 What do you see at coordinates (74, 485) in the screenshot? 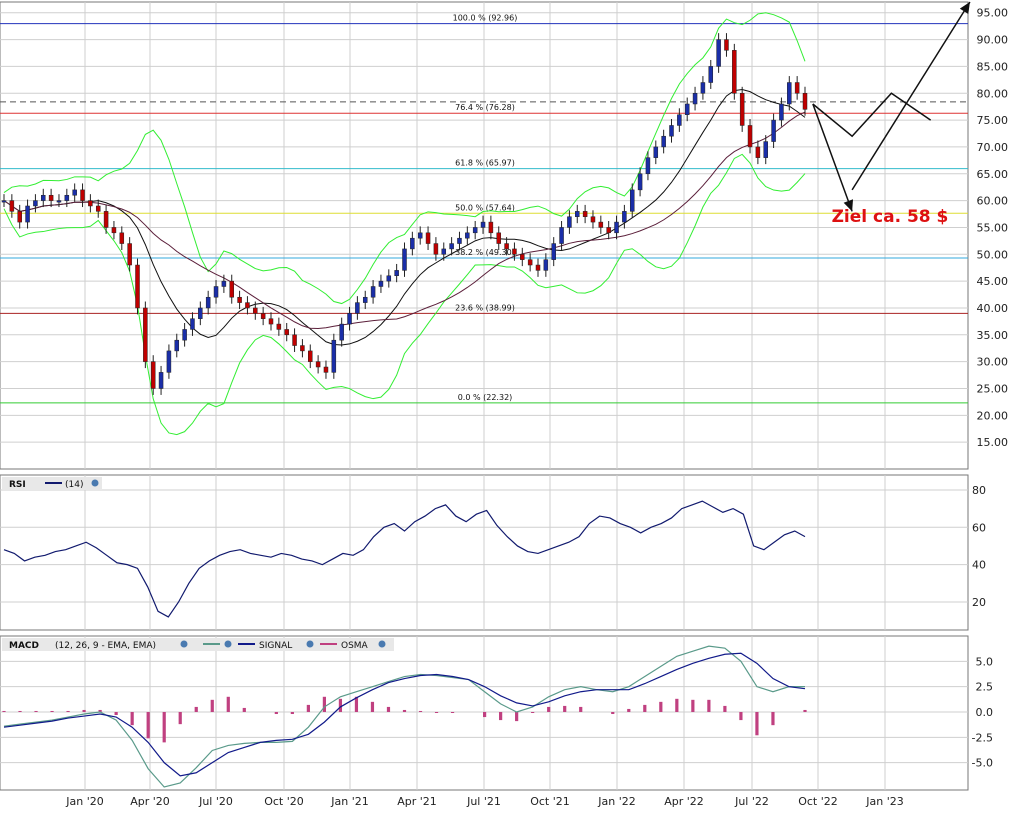
I see `rsi-param: (14)` at bounding box center [74, 485].